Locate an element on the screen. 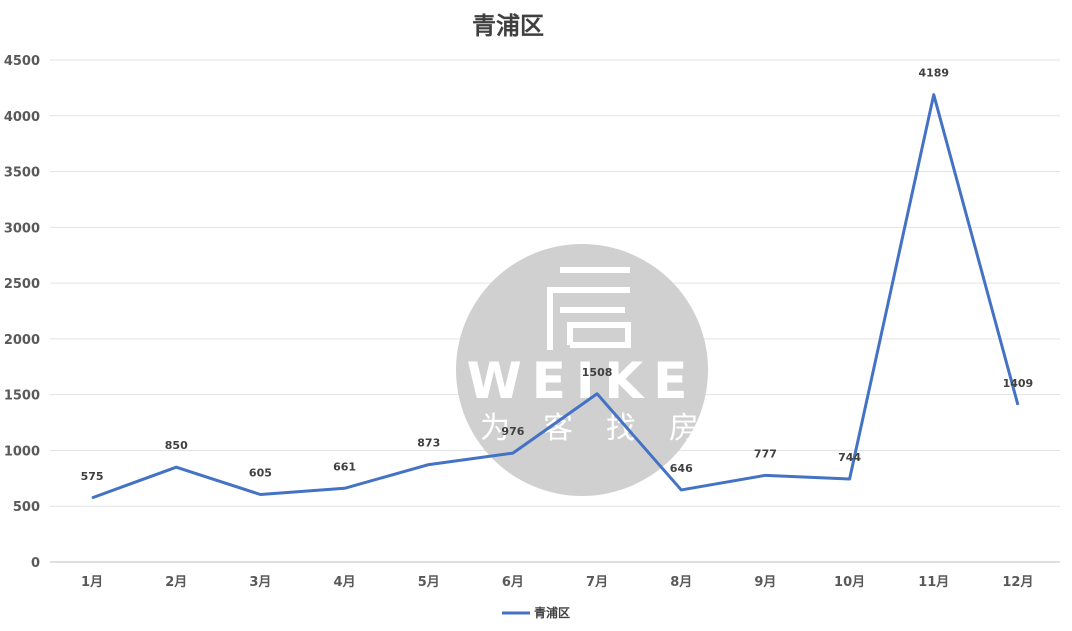 This screenshot has width=1072, height=631. y-tick-label: 500 is located at coordinates (26, 507).